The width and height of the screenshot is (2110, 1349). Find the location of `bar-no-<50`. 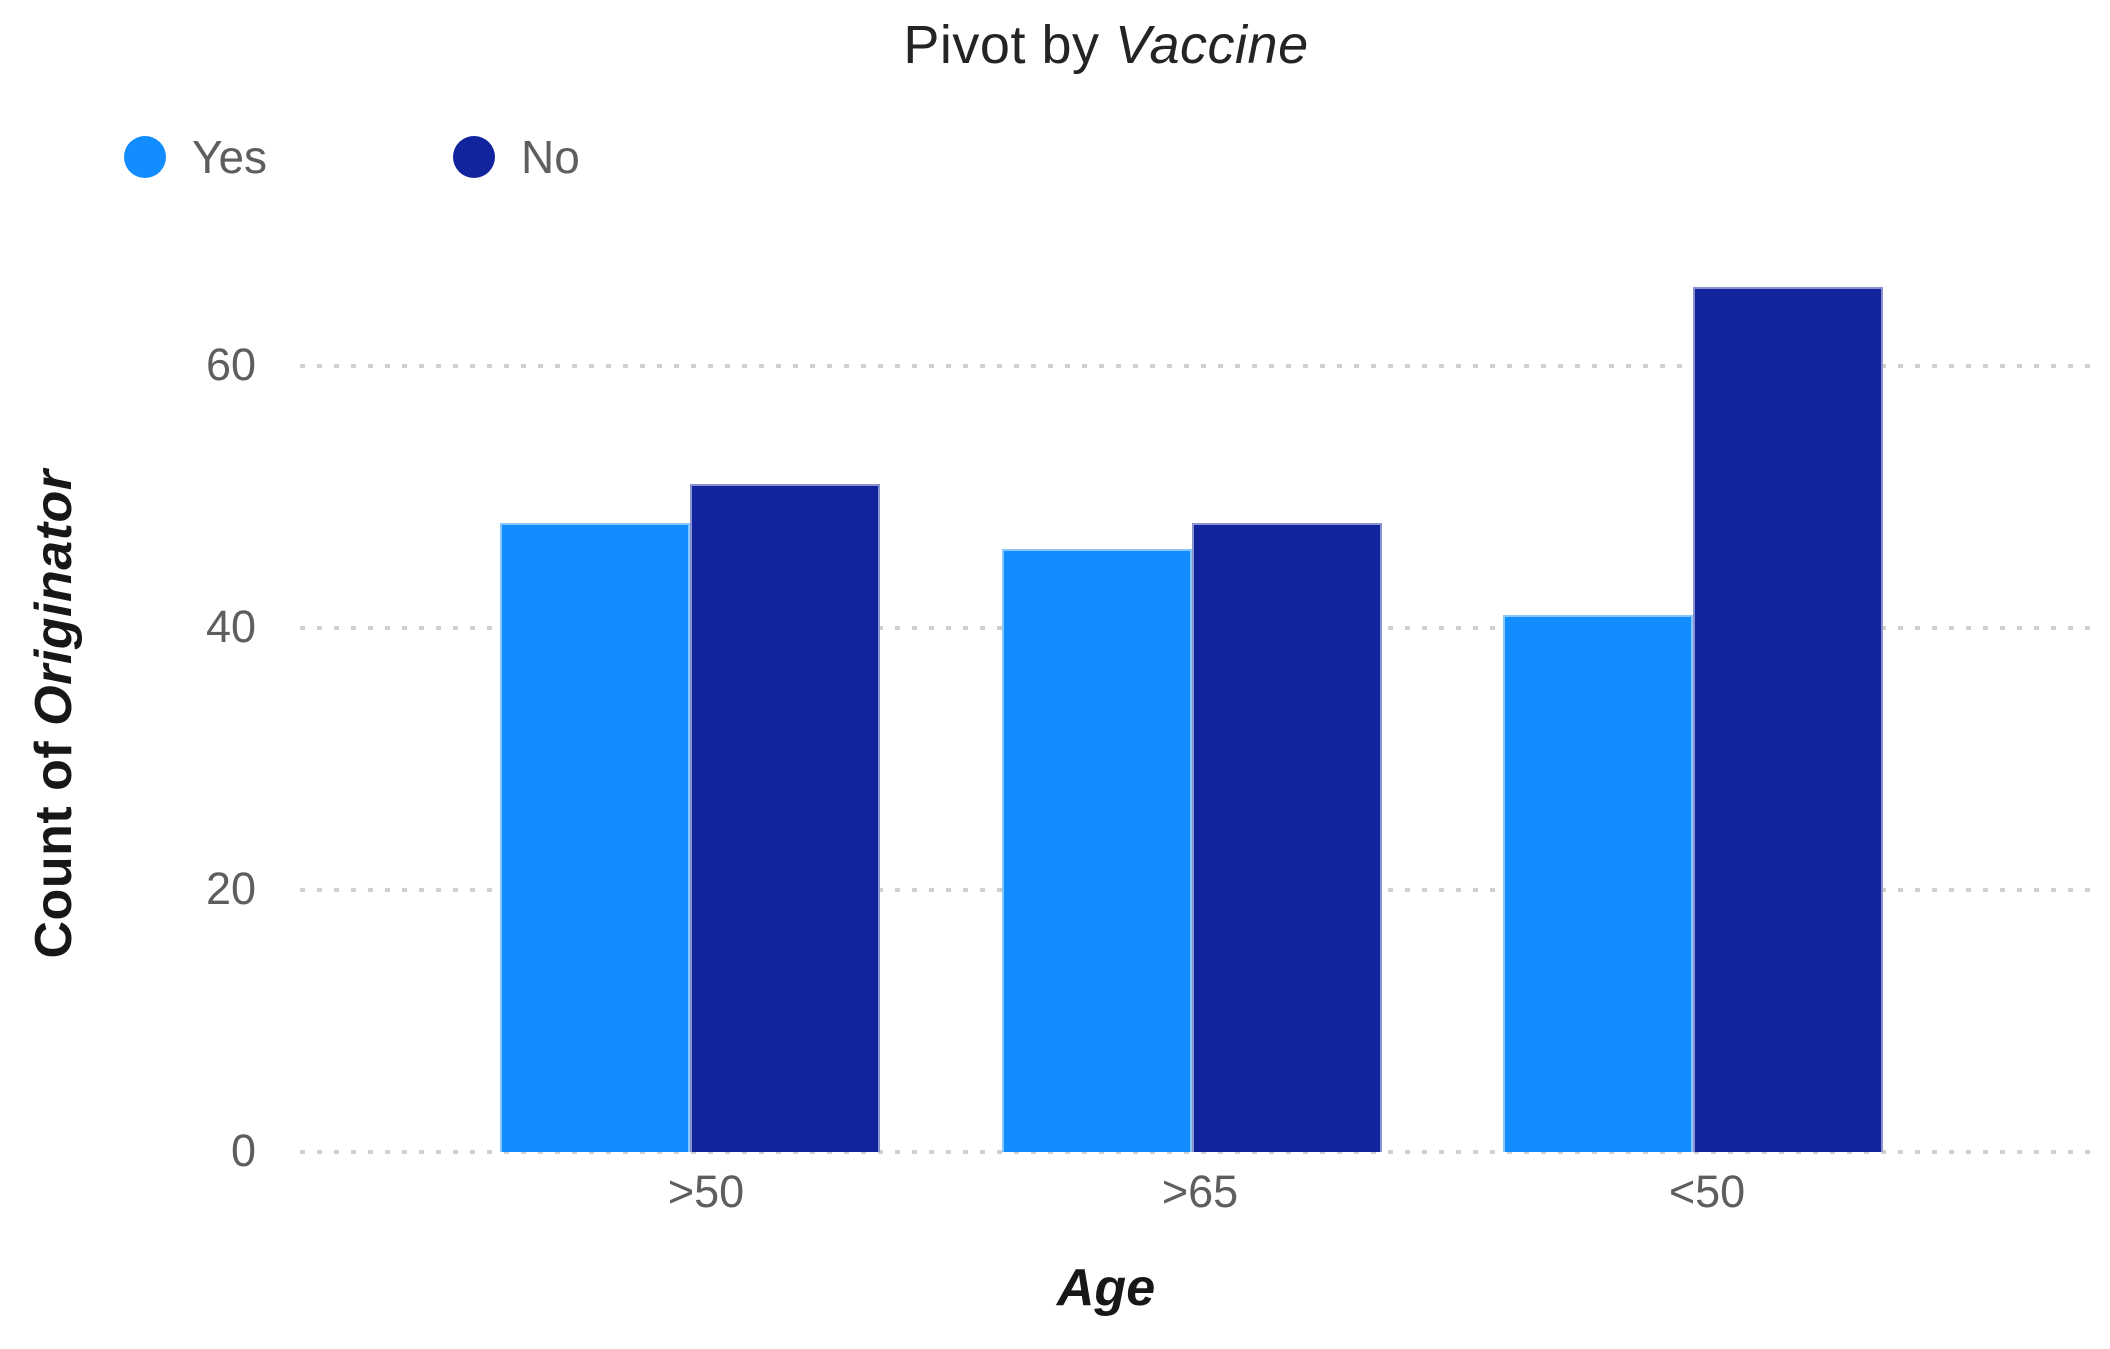

bar-no-<50 is located at coordinates (1788, 719).